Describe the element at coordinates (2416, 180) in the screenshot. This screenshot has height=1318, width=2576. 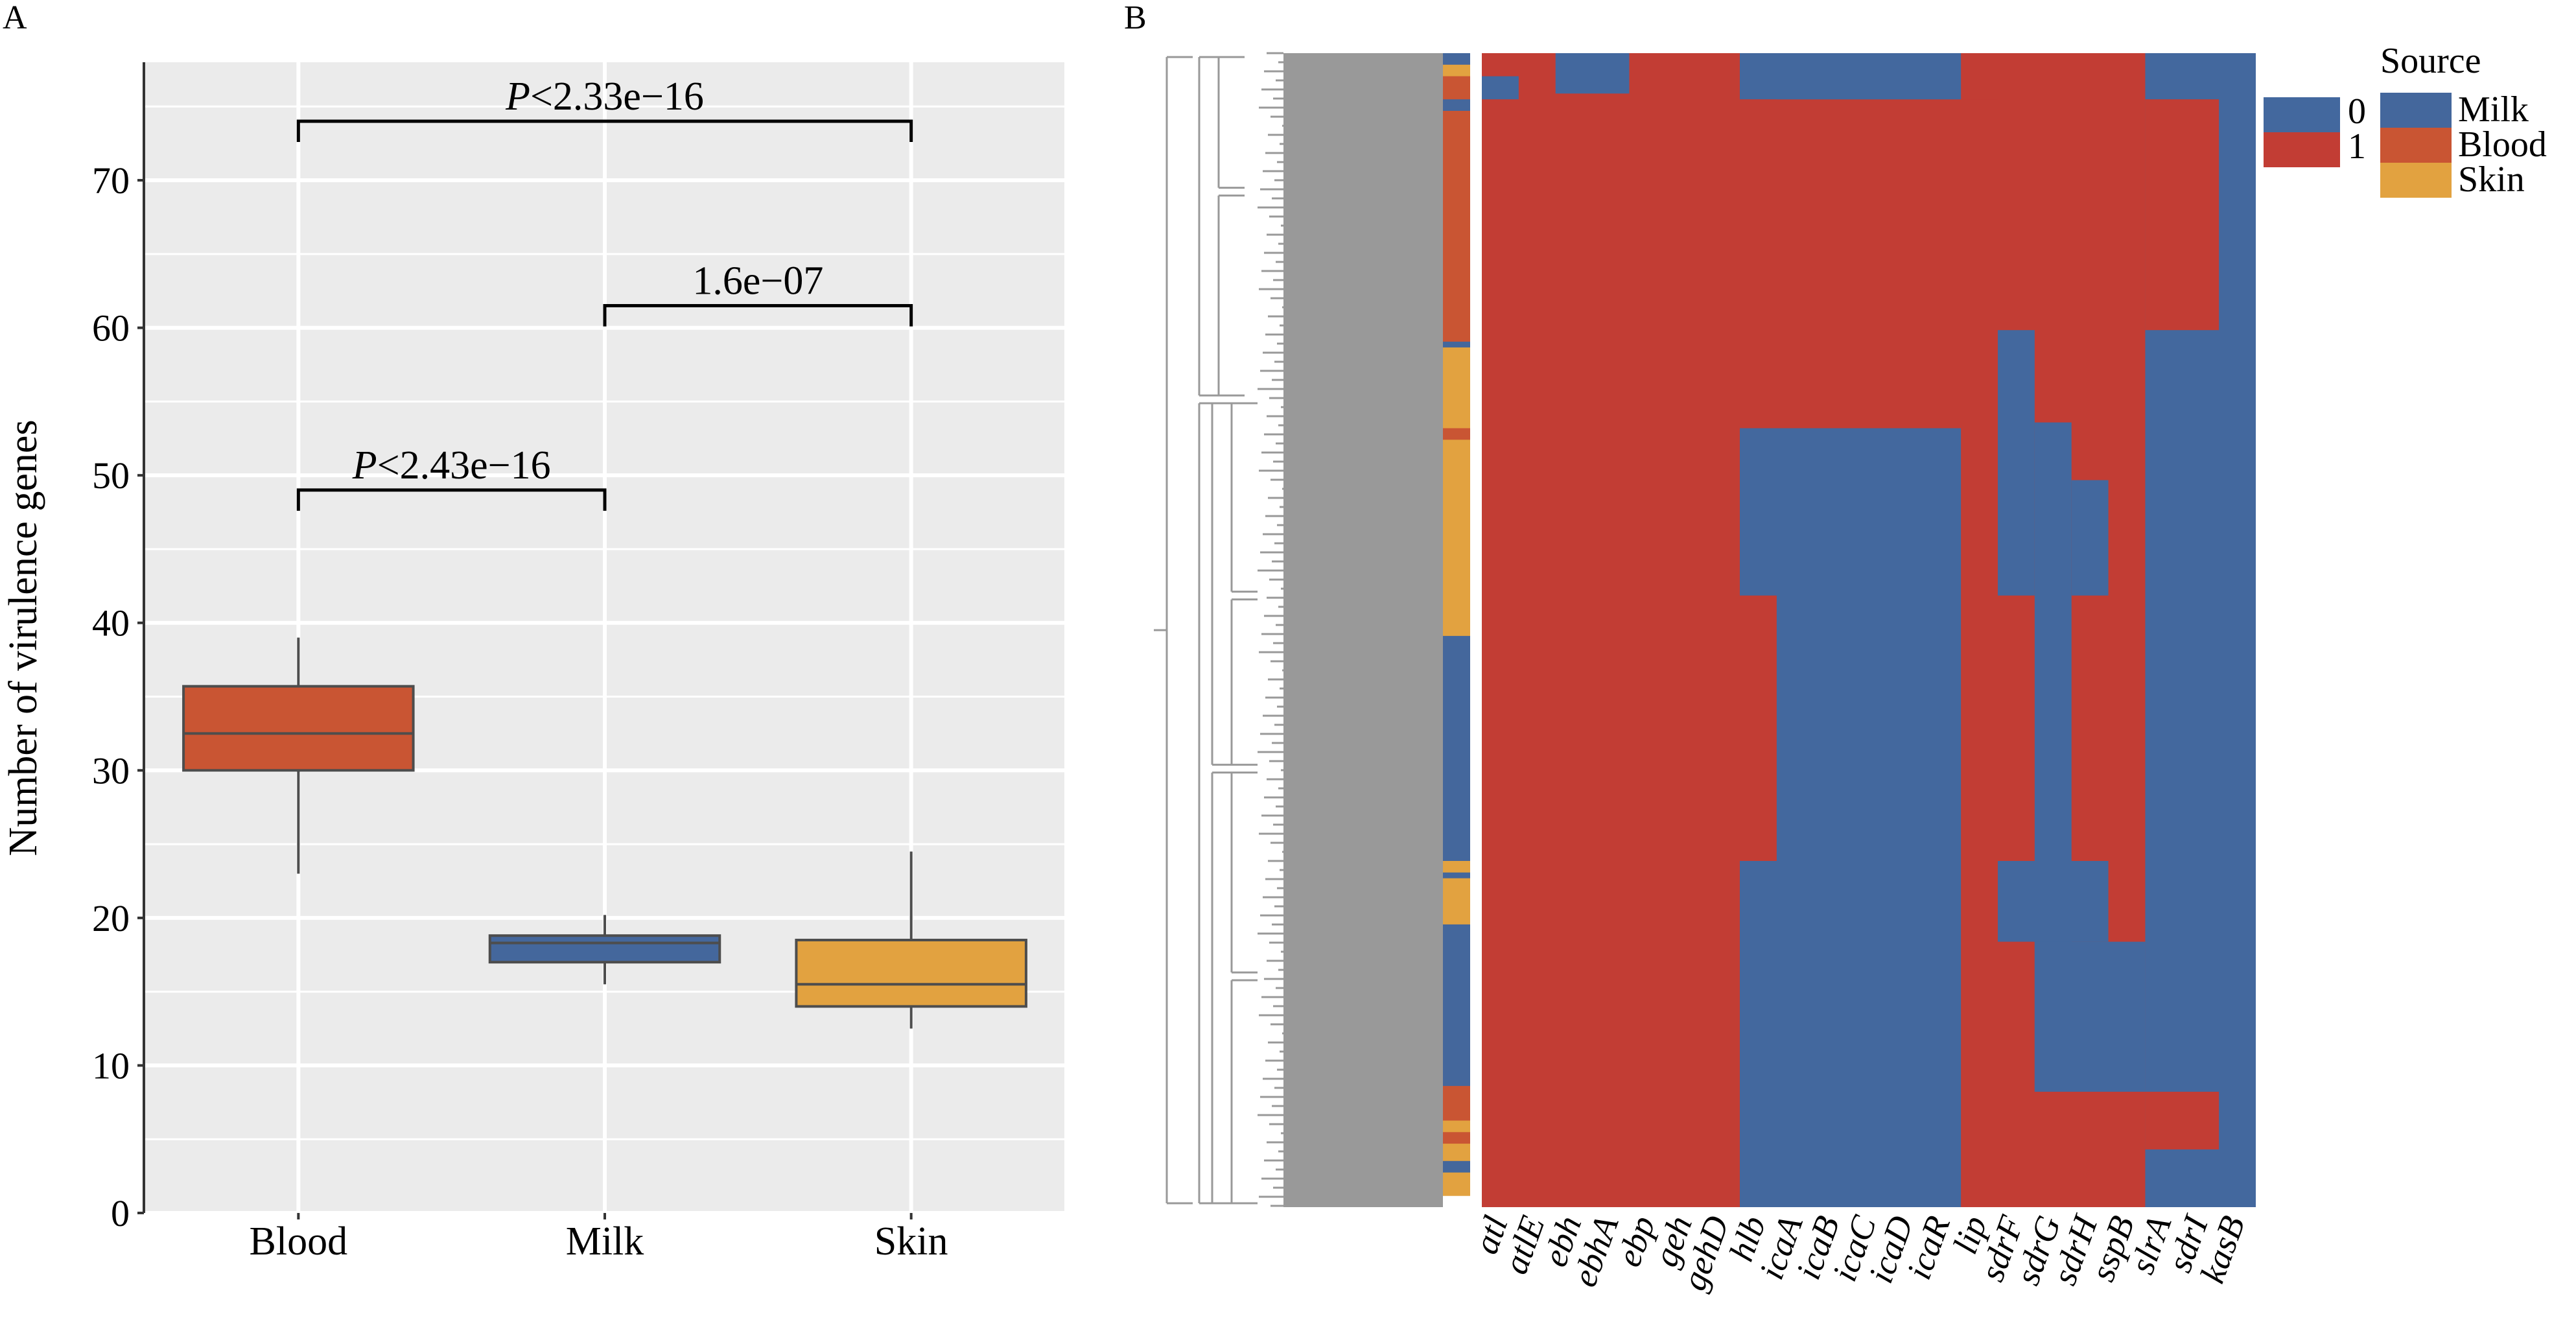
I see `source-legend-swatch-skin` at that location.